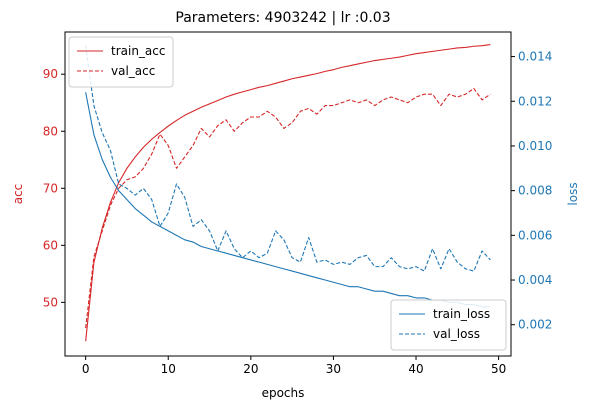  Describe the element at coordinates (18, 194) in the screenshot. I see `y-axis-left-label: acc` at that location.